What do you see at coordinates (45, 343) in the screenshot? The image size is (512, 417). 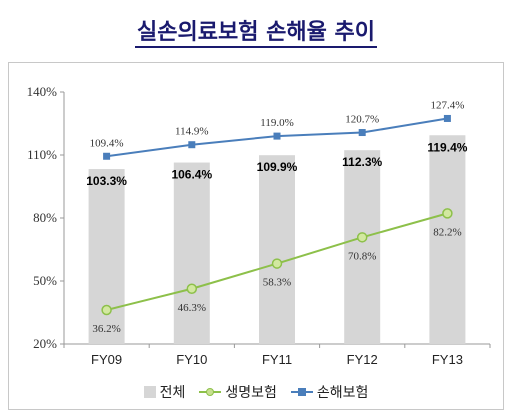 I see `y-tick-label: 20%` at bounding box center [45, 343].